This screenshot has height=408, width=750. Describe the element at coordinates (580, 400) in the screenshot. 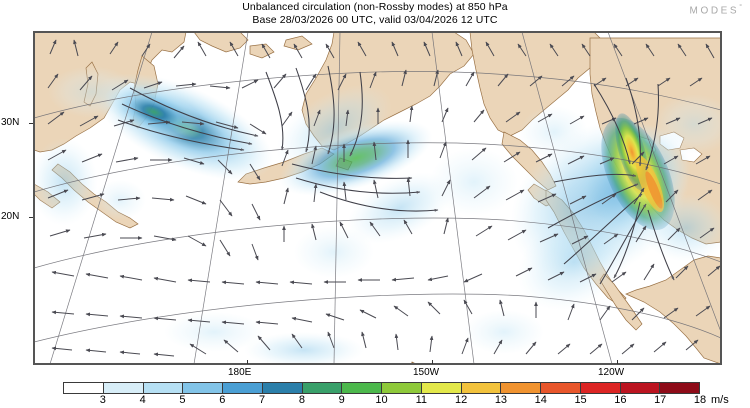

I see `colorbar-tick-15: 15` at that location.